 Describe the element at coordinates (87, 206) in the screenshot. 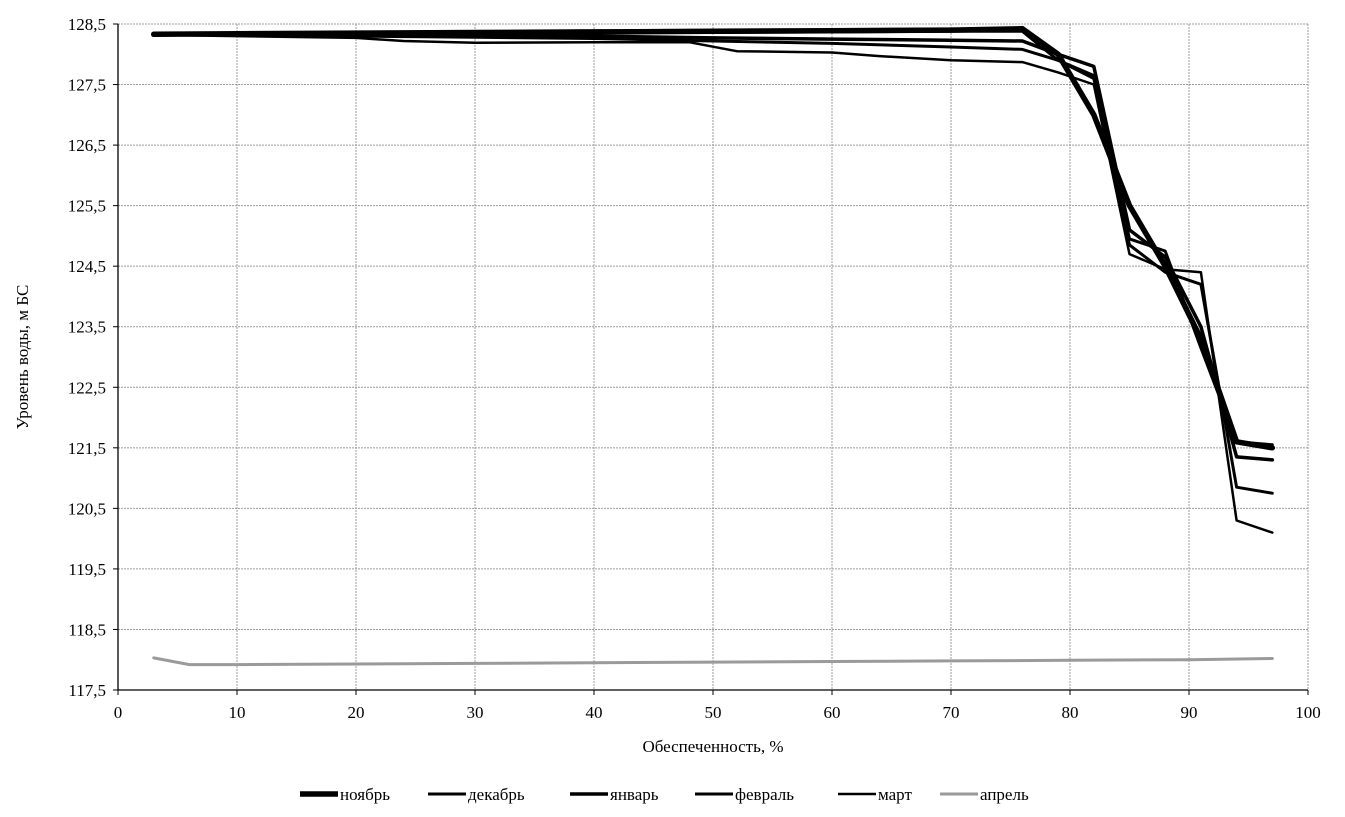

I see `y-tick-label: 125,5` at that location.